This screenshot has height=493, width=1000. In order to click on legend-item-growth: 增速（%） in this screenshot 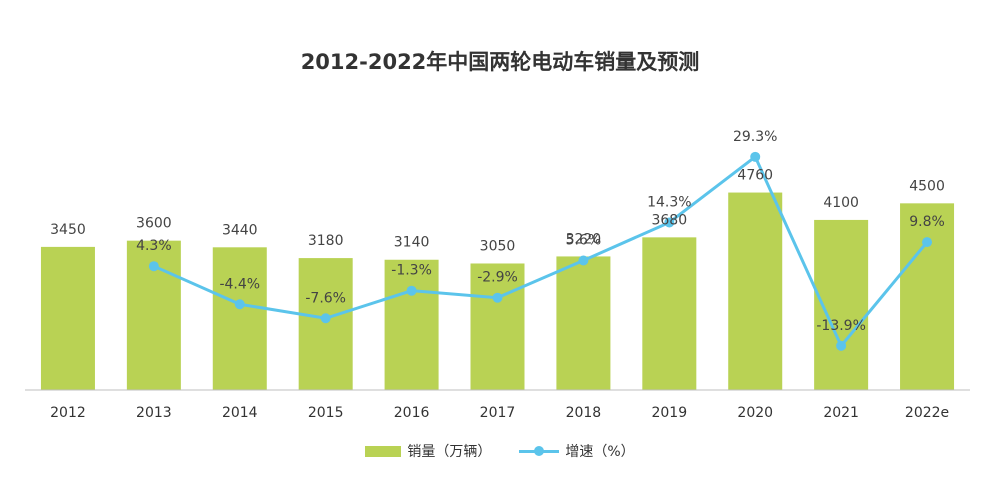, I will do `click(577, 451)`.